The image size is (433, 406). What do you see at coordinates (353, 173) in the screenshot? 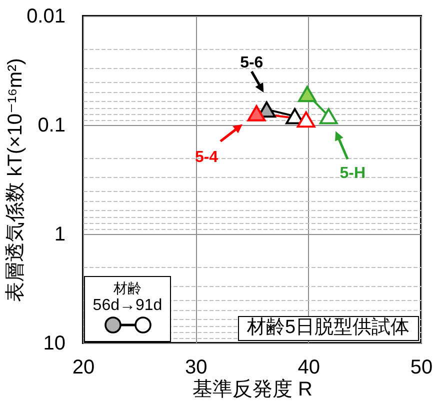
I see `legend-label: 5-H` at bounding box center [353, 173].